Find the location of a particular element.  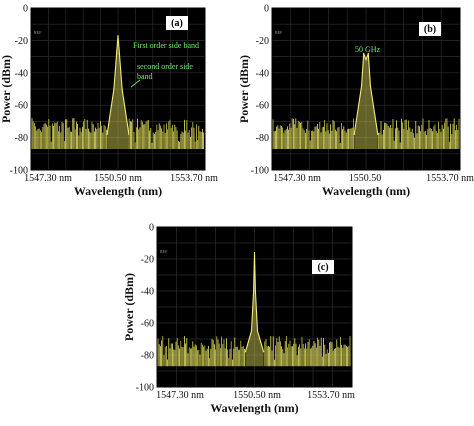

annotation-label: second order side band is located at coordinates (165, 71).